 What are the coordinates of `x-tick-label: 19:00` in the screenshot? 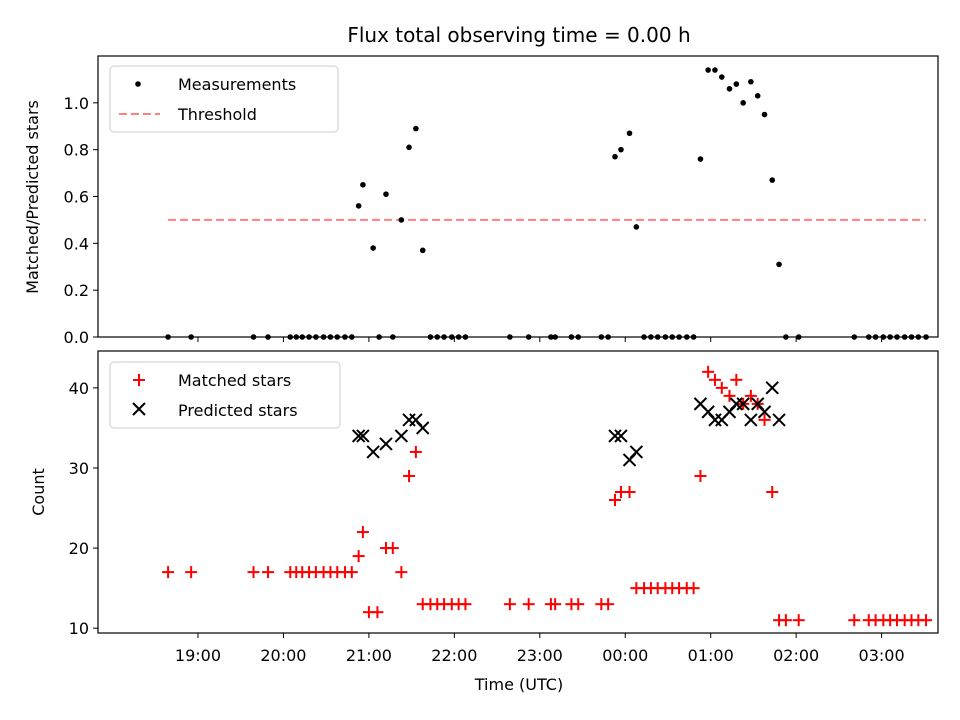 It's located at (198, 655).